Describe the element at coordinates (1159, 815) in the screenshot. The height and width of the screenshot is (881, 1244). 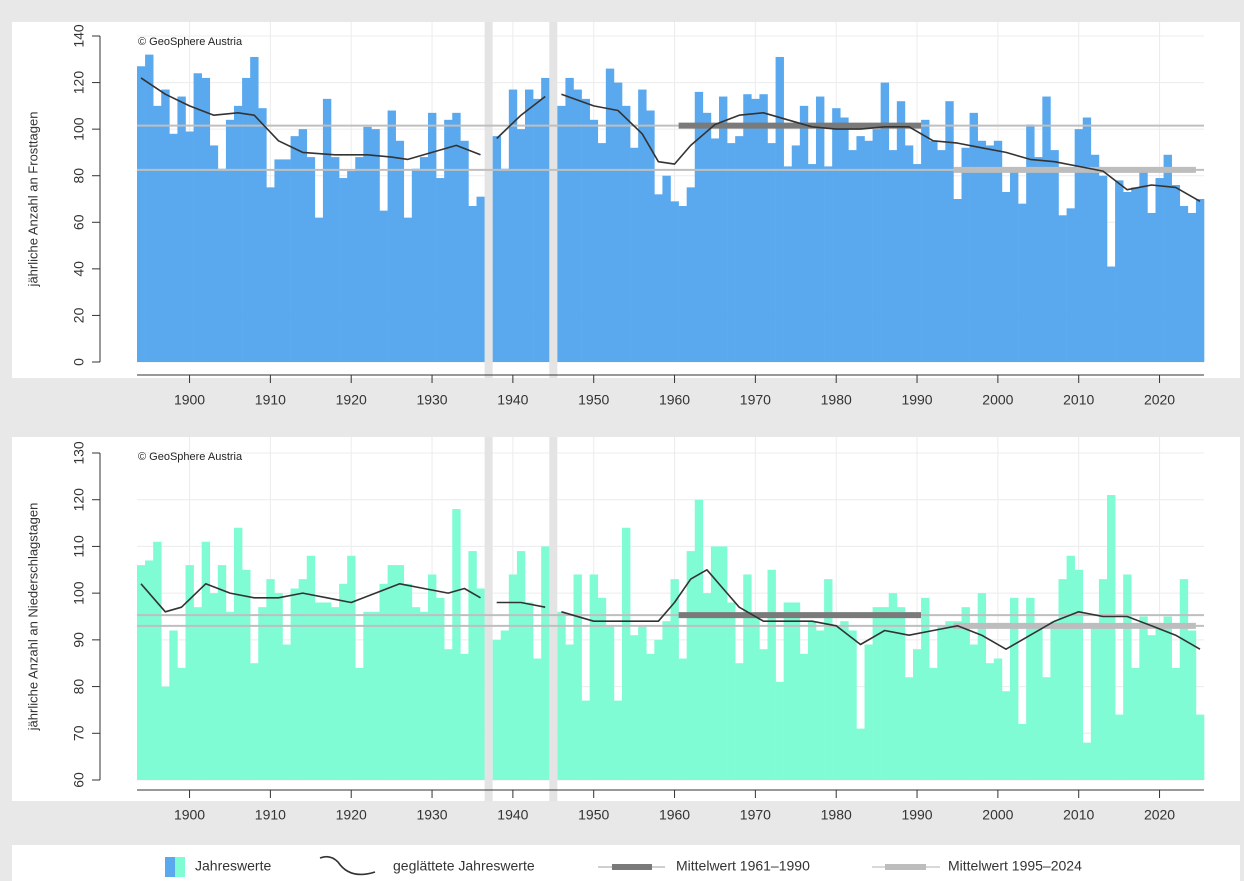
I see `x-tick-label: 2020` at that location.